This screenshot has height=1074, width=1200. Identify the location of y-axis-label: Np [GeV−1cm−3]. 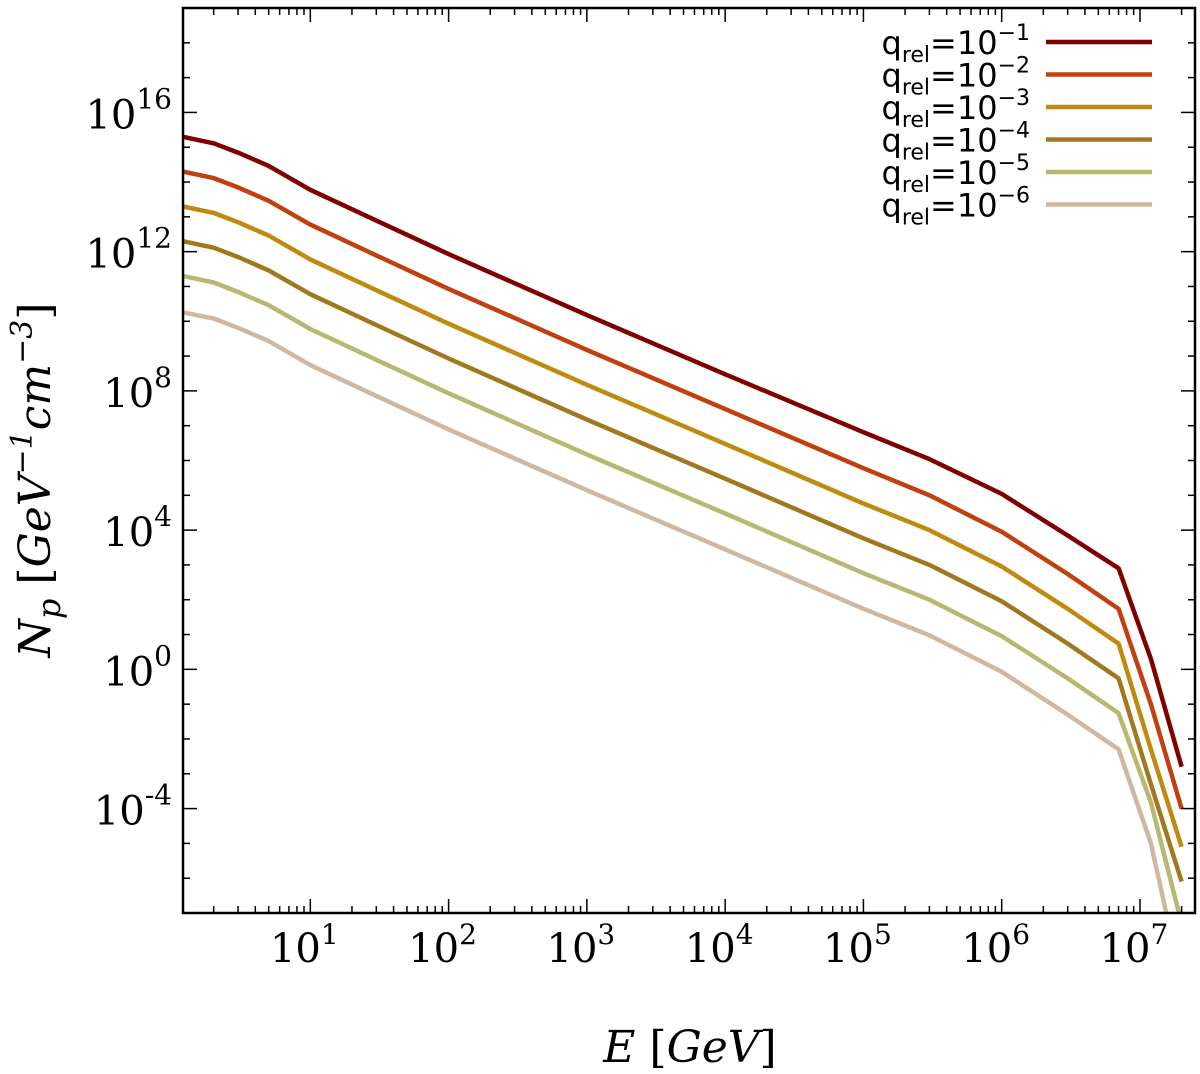
(36, 480).